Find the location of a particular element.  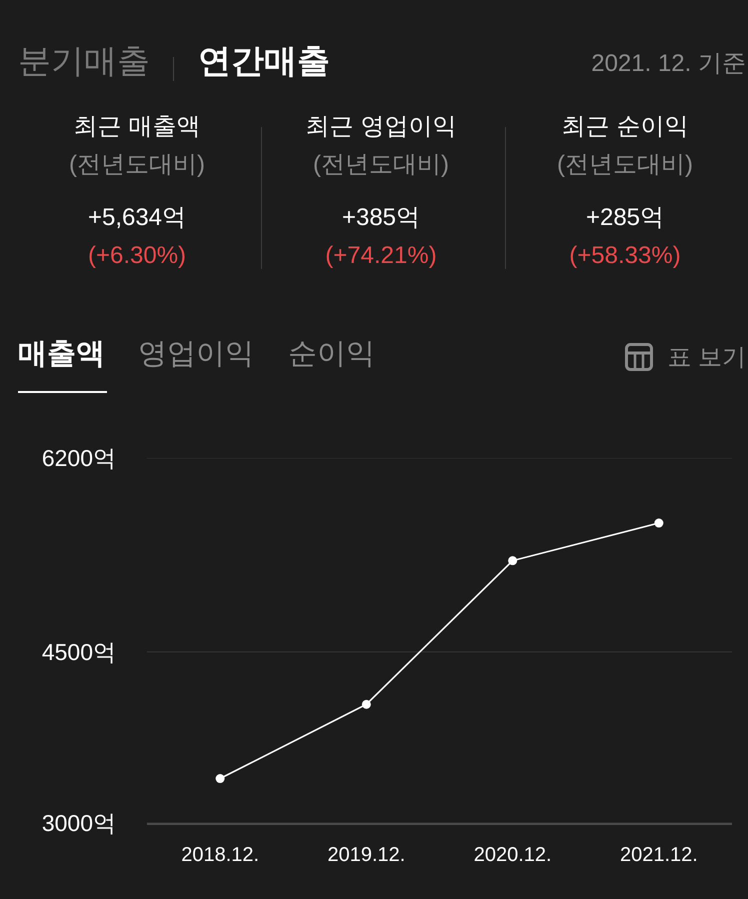

text: 순이익 is located at coordinates (331, 354).